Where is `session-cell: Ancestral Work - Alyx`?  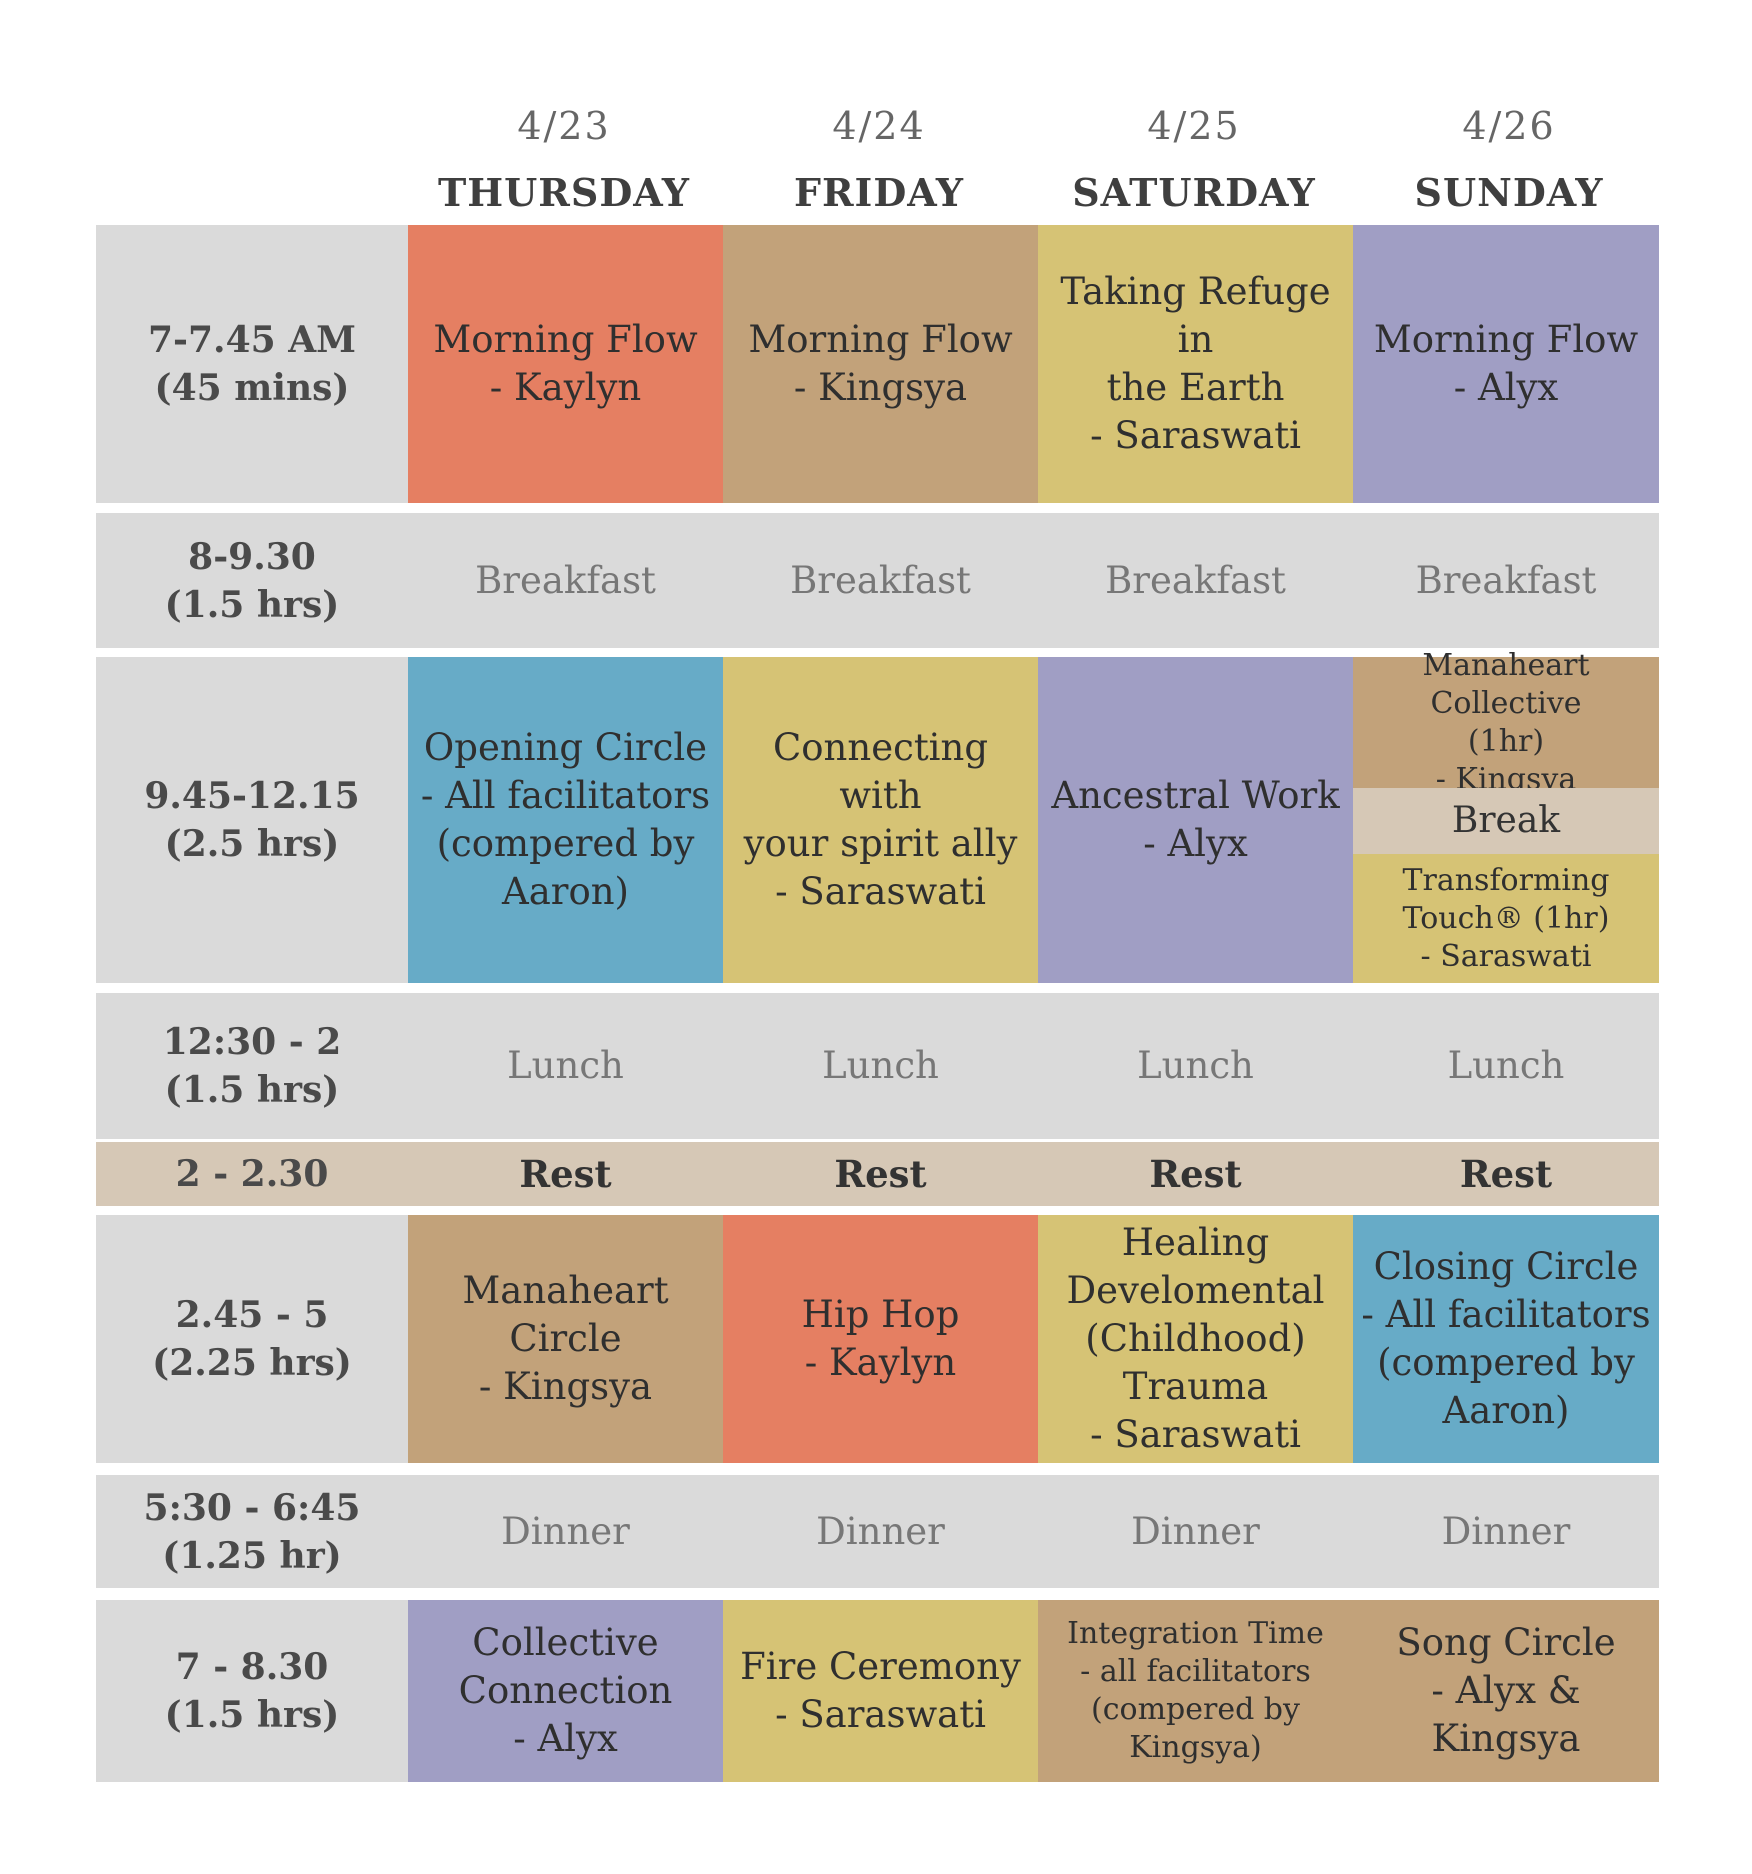 session-cell: Ancestral Work - Alyx is located at coordinates (1195, 820).